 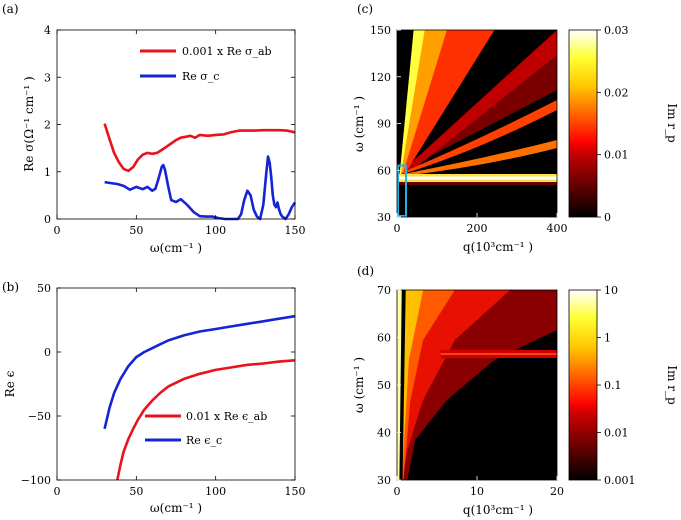 I want to click on ytick-label-a-3: 3, so click(x=47, y=77).